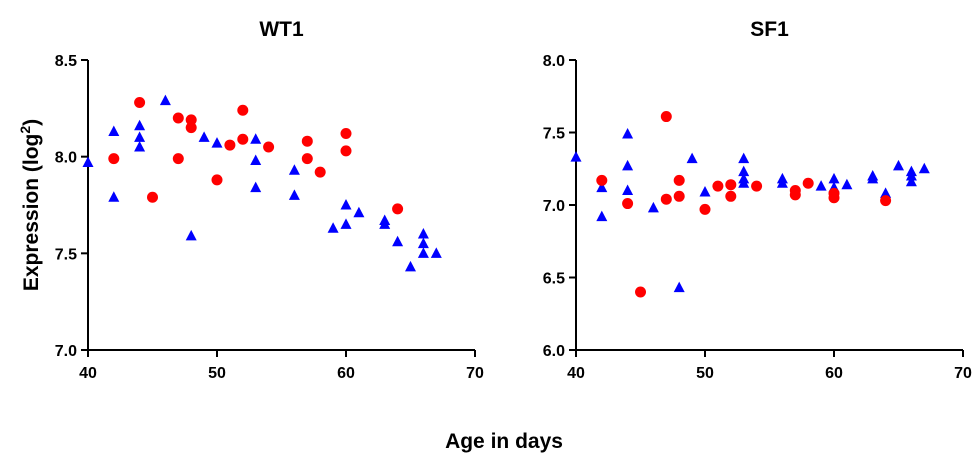 The width and height of the screenshot is (977, 456). I want to click on x-tick-label-wt1: 50, so click(217, 373).